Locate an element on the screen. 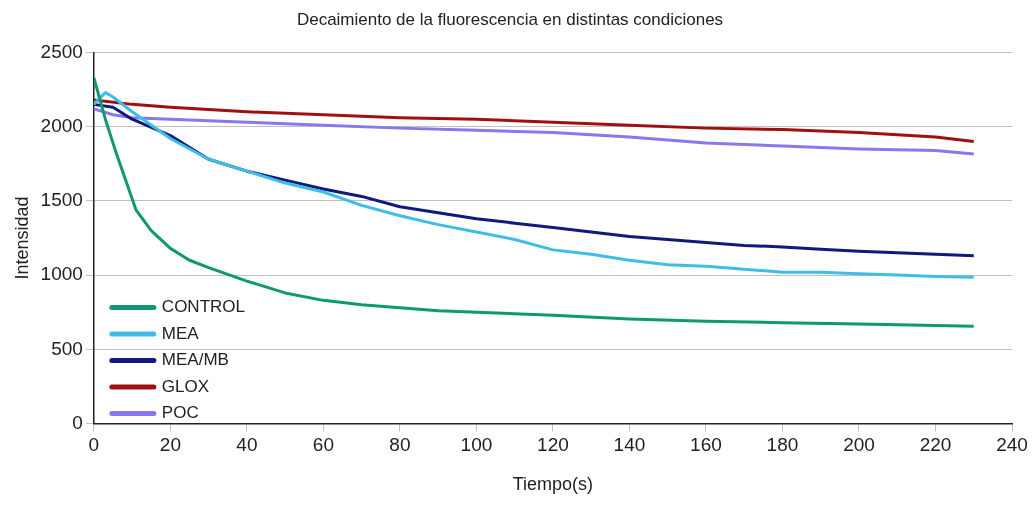 This screenshot has width=1034, height=508. x-tick-label: 0 is located at coordinates (94, 445).